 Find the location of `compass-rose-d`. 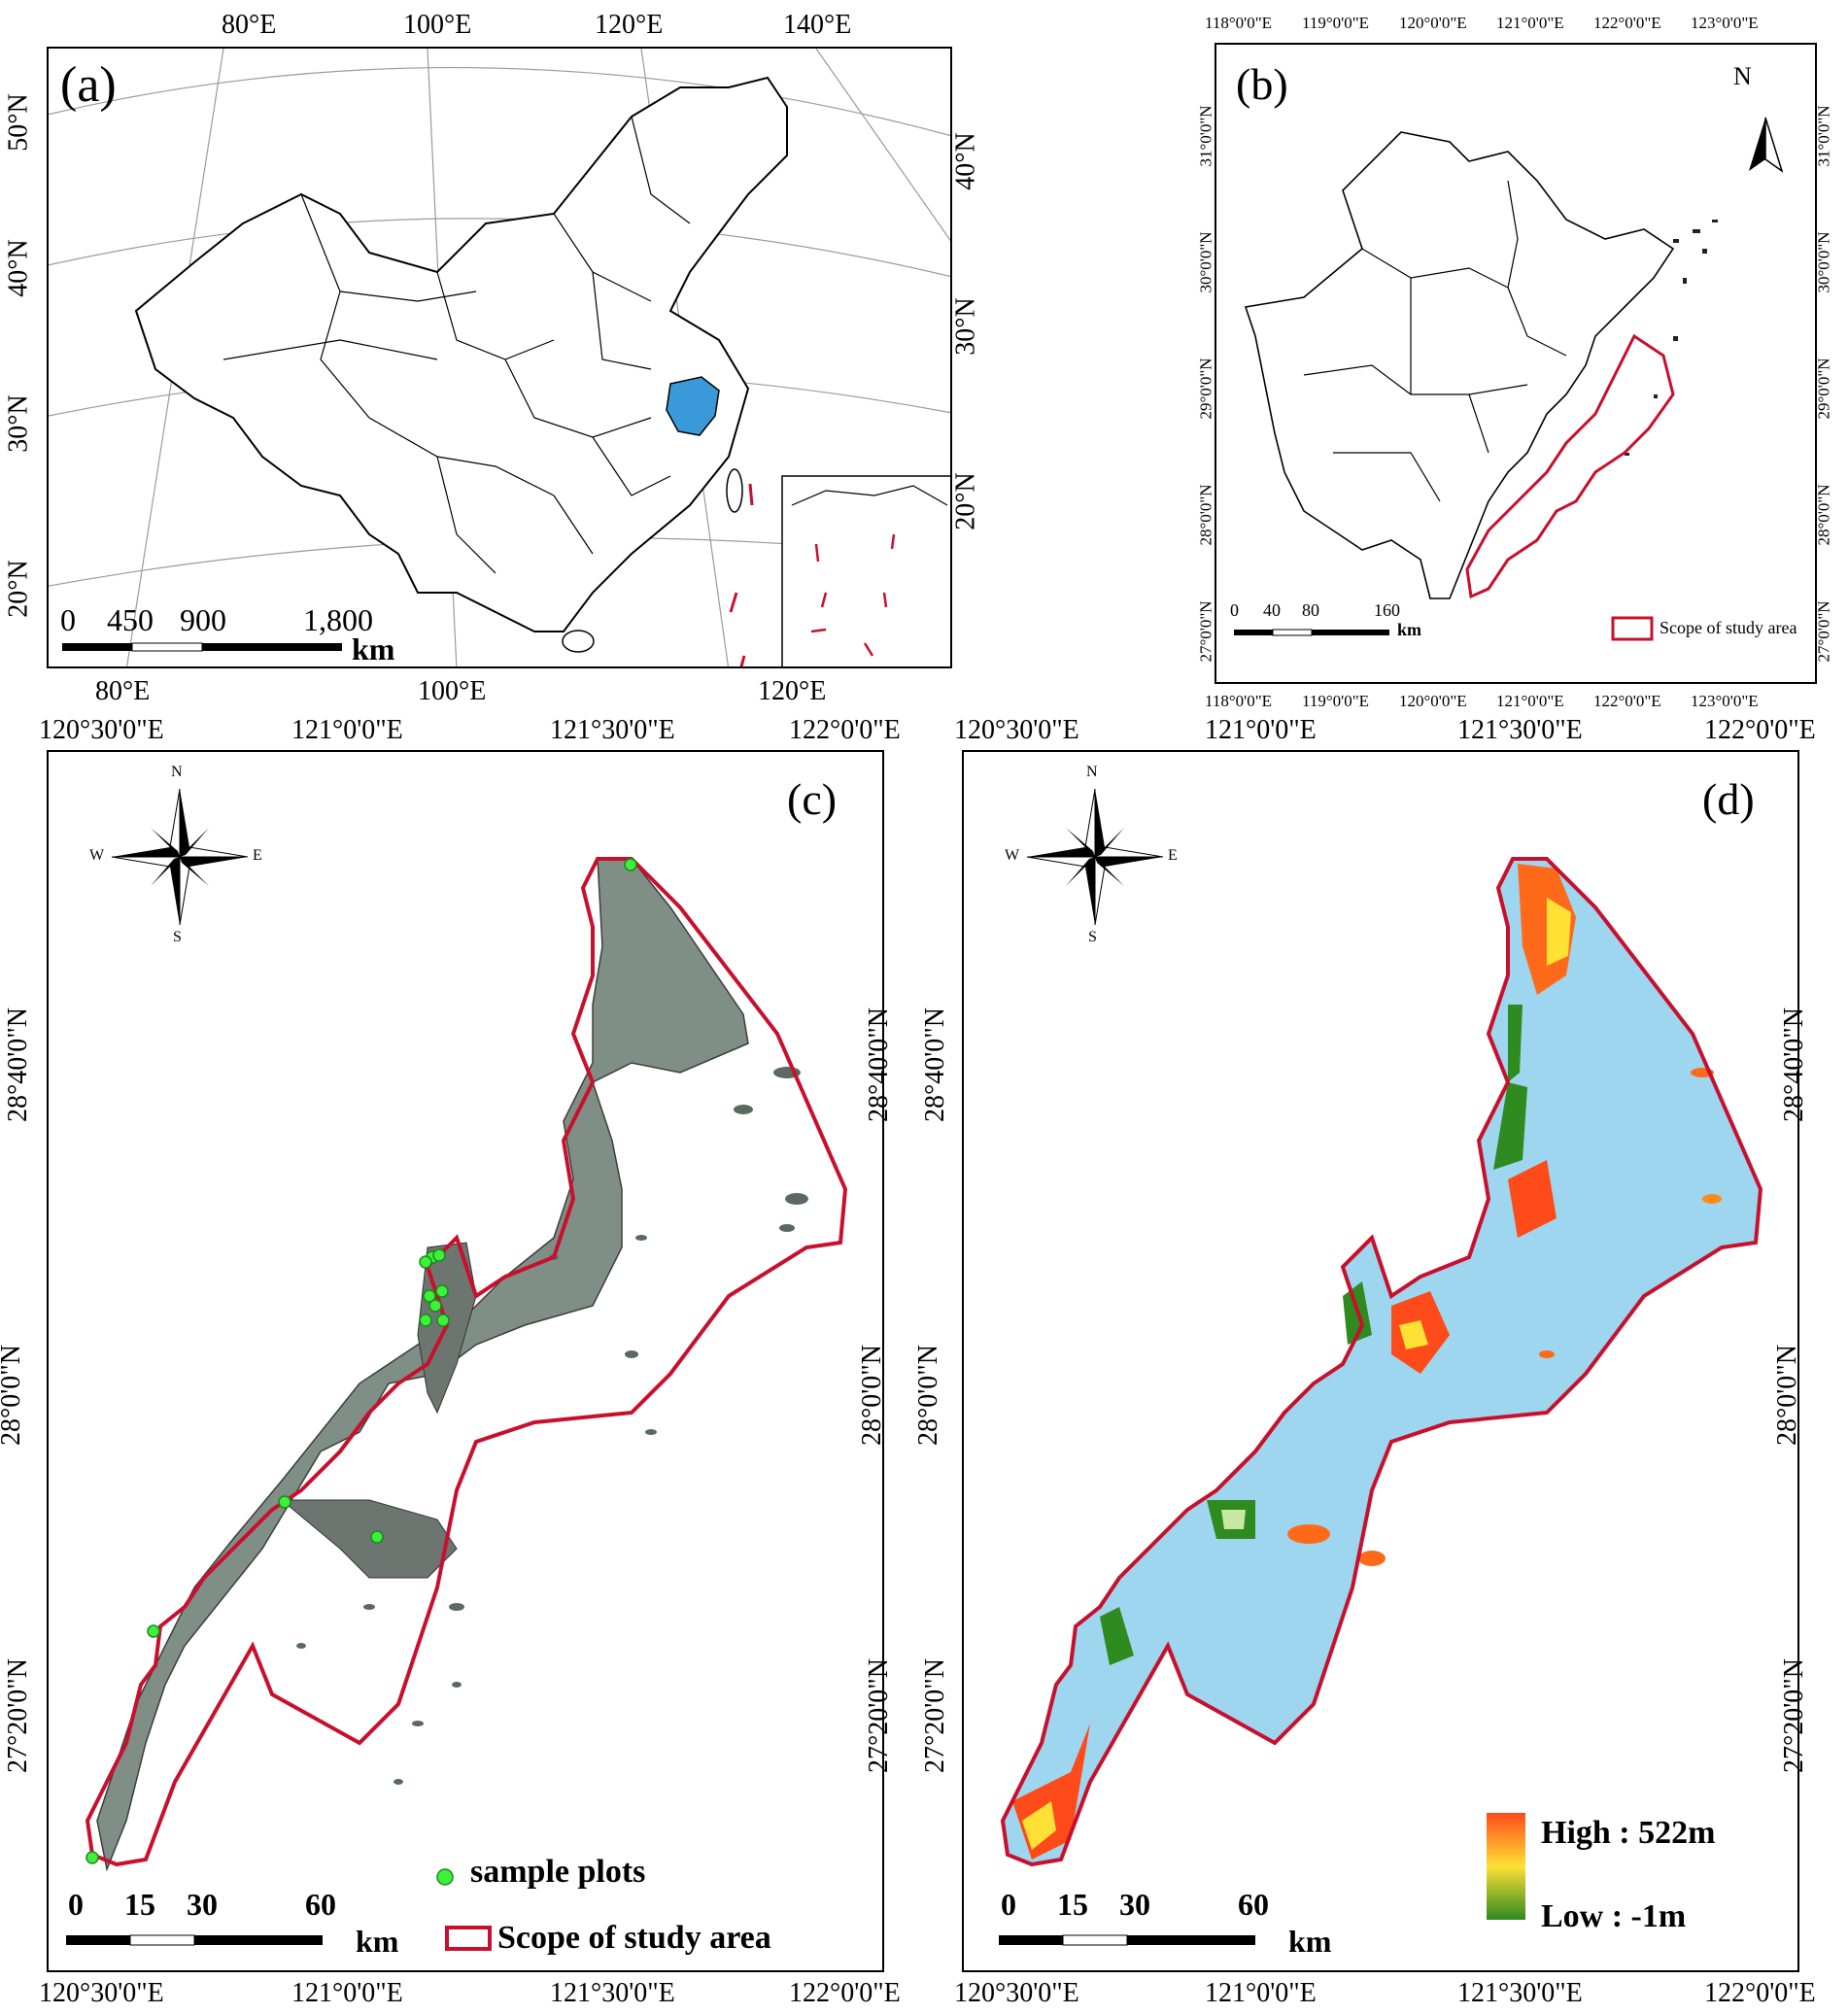

compass-rose-d is located at coordinates (1095, 857).